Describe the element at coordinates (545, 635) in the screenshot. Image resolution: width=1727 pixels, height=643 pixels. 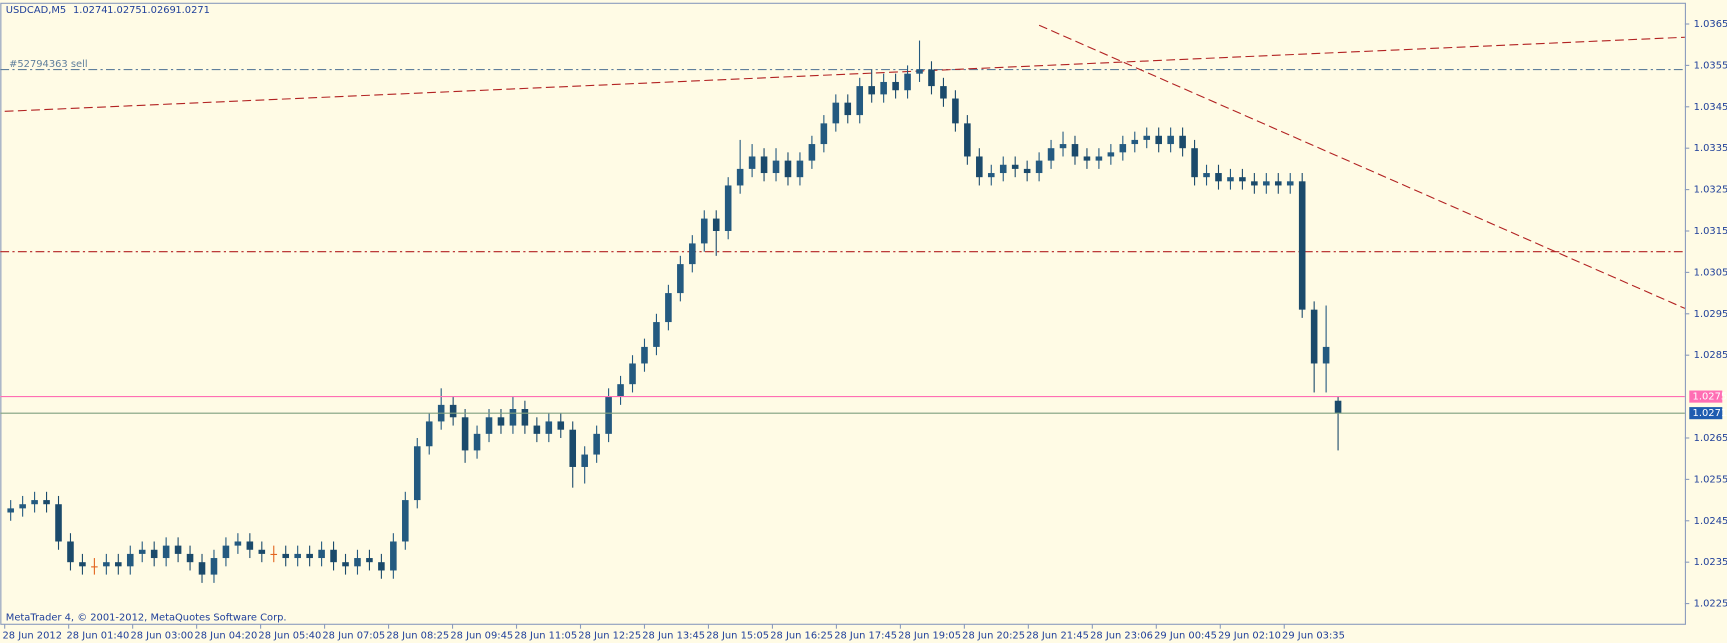
I see `x-tick-label: 28 Jun 11:05` at that location.